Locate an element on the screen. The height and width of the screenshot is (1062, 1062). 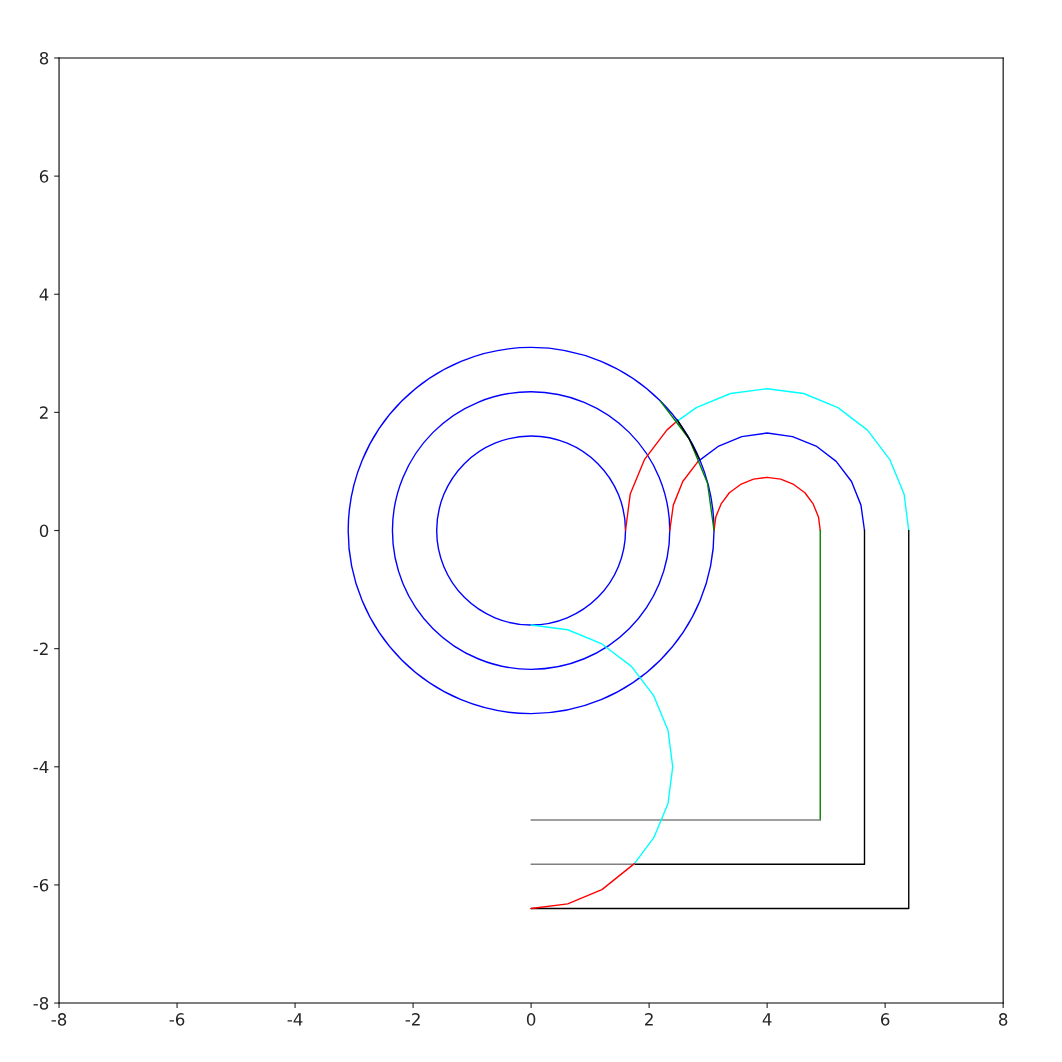
x-tick-label: -6 is located at coordinates (177, 1019).